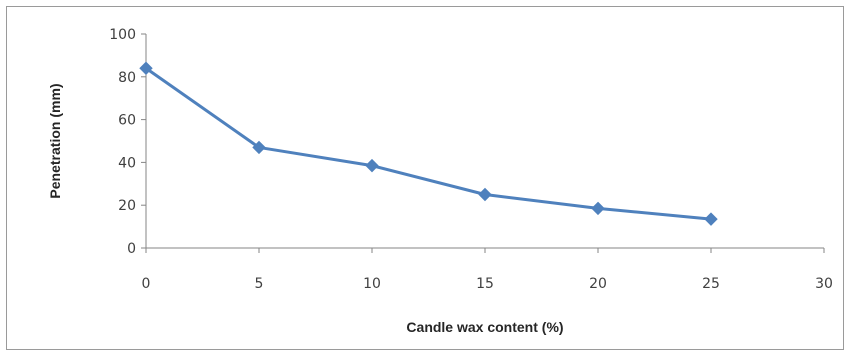  I want to click on x-tick-label: 10, so click(372, 284).